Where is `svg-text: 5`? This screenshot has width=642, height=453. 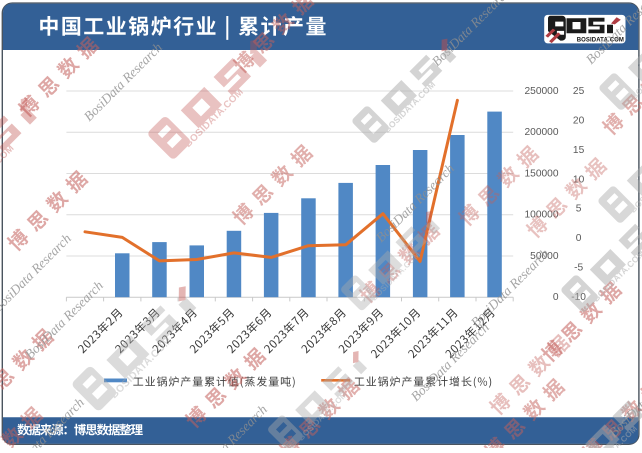 svg-text: 5 is located at coordinates (579, 209).